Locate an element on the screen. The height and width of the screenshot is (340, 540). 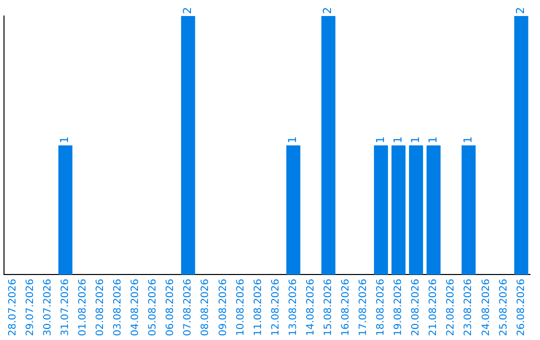
x-tick-label: 06.08.2026 is located at coordinates (170, 307).